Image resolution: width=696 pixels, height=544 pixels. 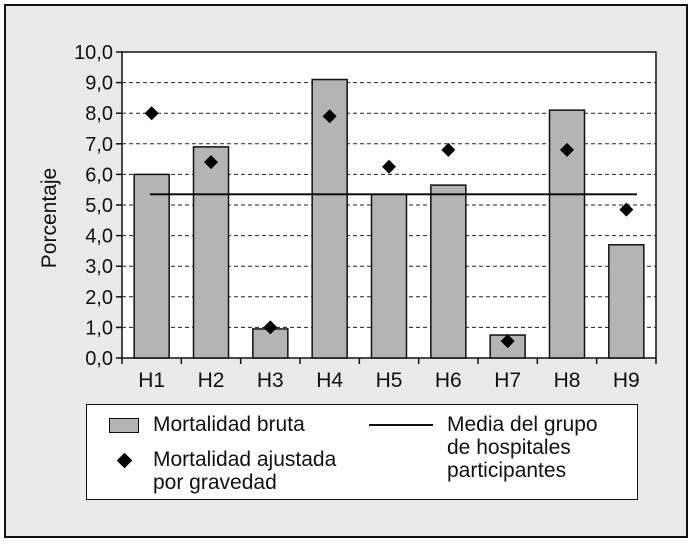 I want to click on legend-bar-swatch, so click(x=124, y=425).